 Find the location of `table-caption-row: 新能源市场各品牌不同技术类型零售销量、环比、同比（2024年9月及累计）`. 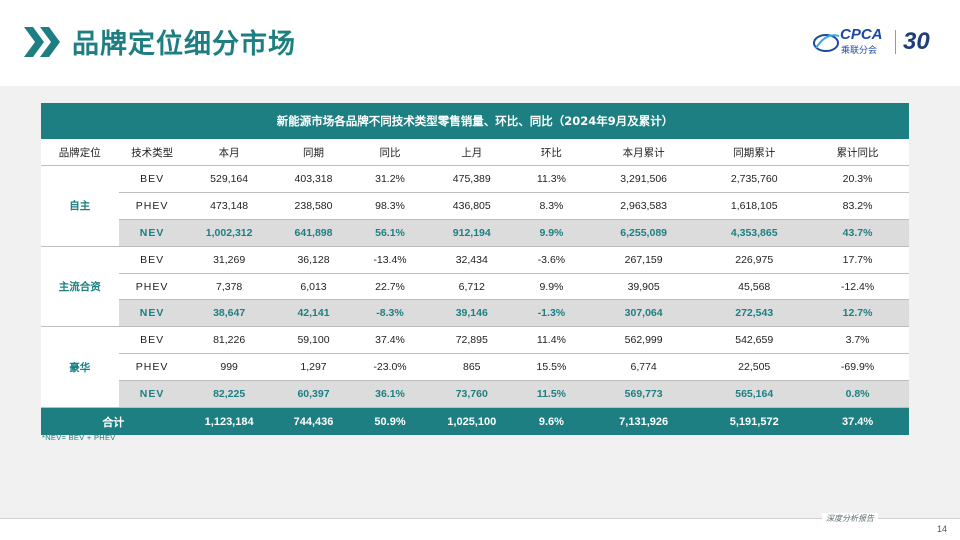

table-caption-row: 新能源市场各品牌不同技术类型零售销量、环比、同比（2024年9月及累计） is located at coordinates (475, 121).